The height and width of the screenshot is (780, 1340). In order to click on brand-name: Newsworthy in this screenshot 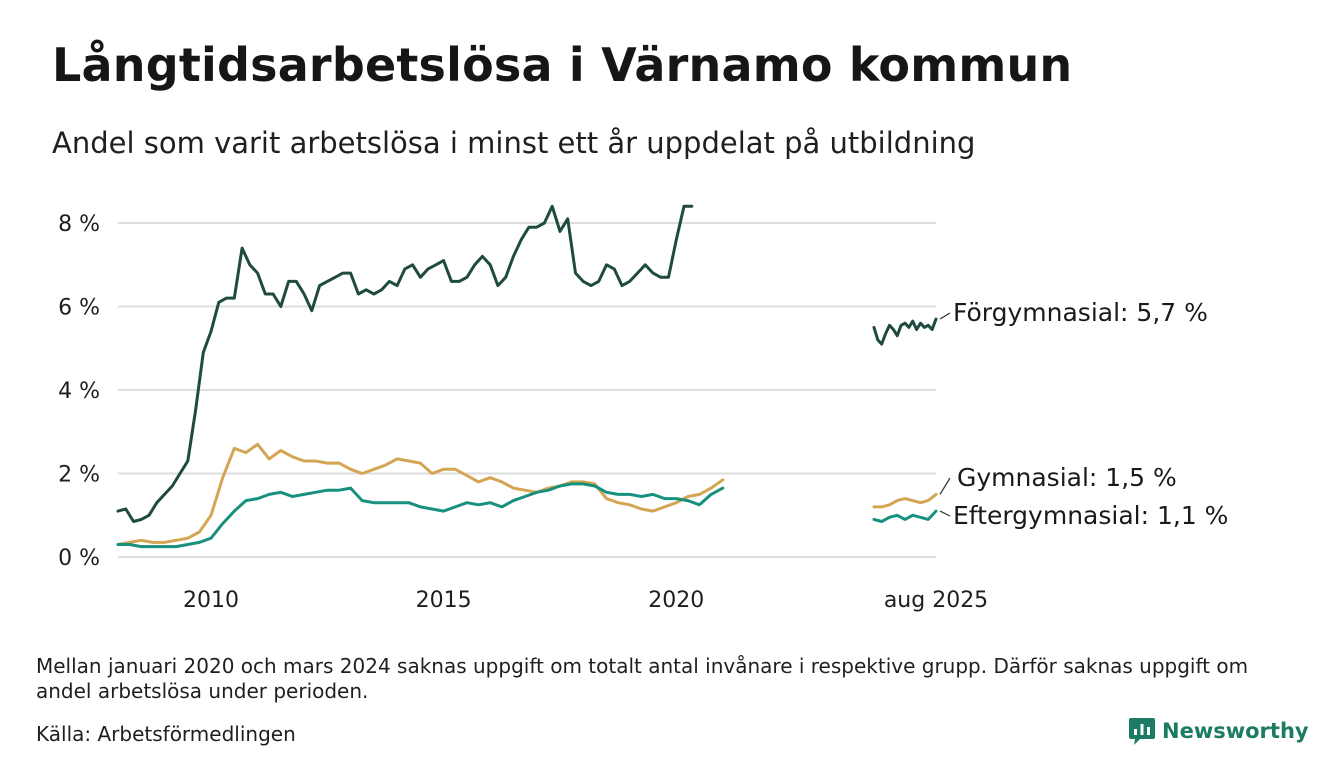, I will do `click(1235, 731)`.